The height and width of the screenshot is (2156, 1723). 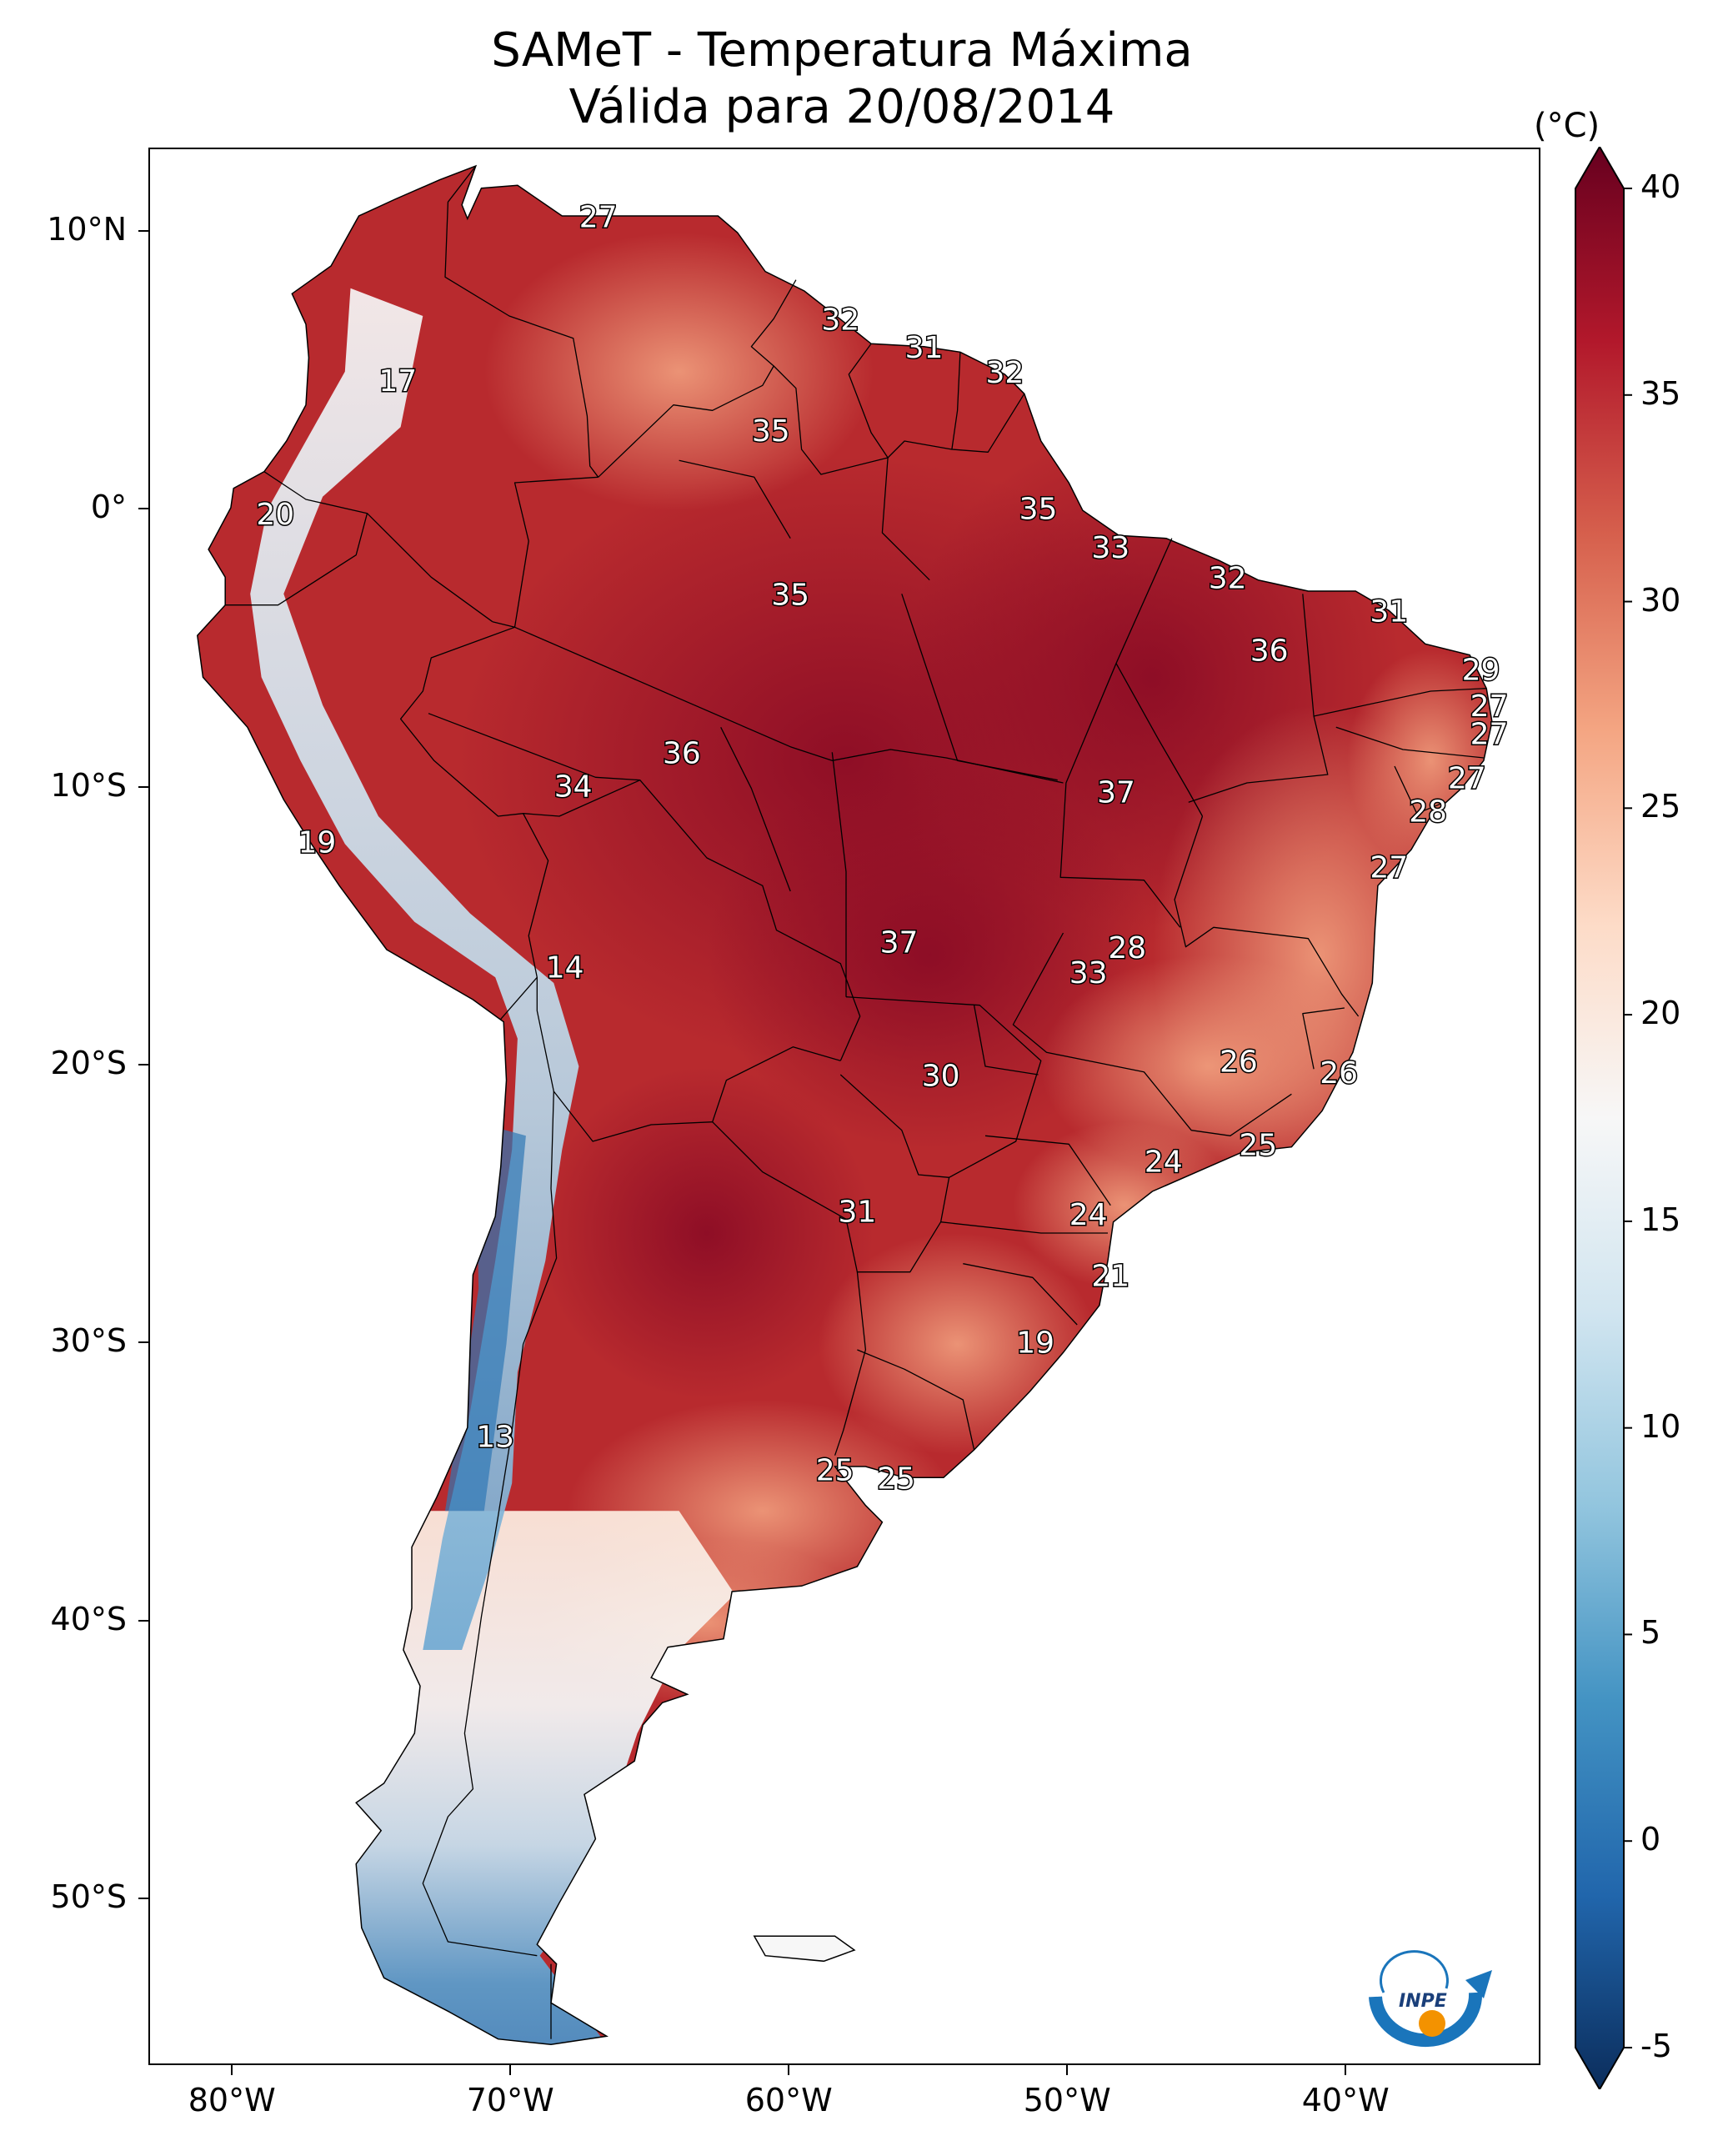 I want to click on longitude-tick-label: 40°W, so click(x=1345, y=2100).